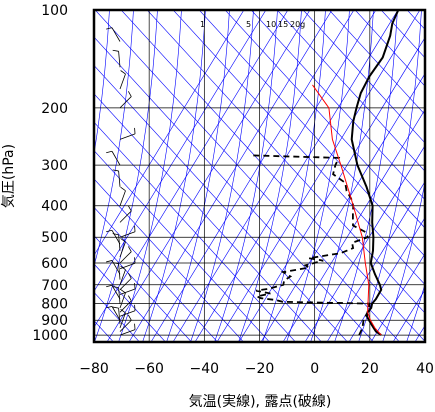  I want to click on y-tick-label: 600, so click(54, 264).